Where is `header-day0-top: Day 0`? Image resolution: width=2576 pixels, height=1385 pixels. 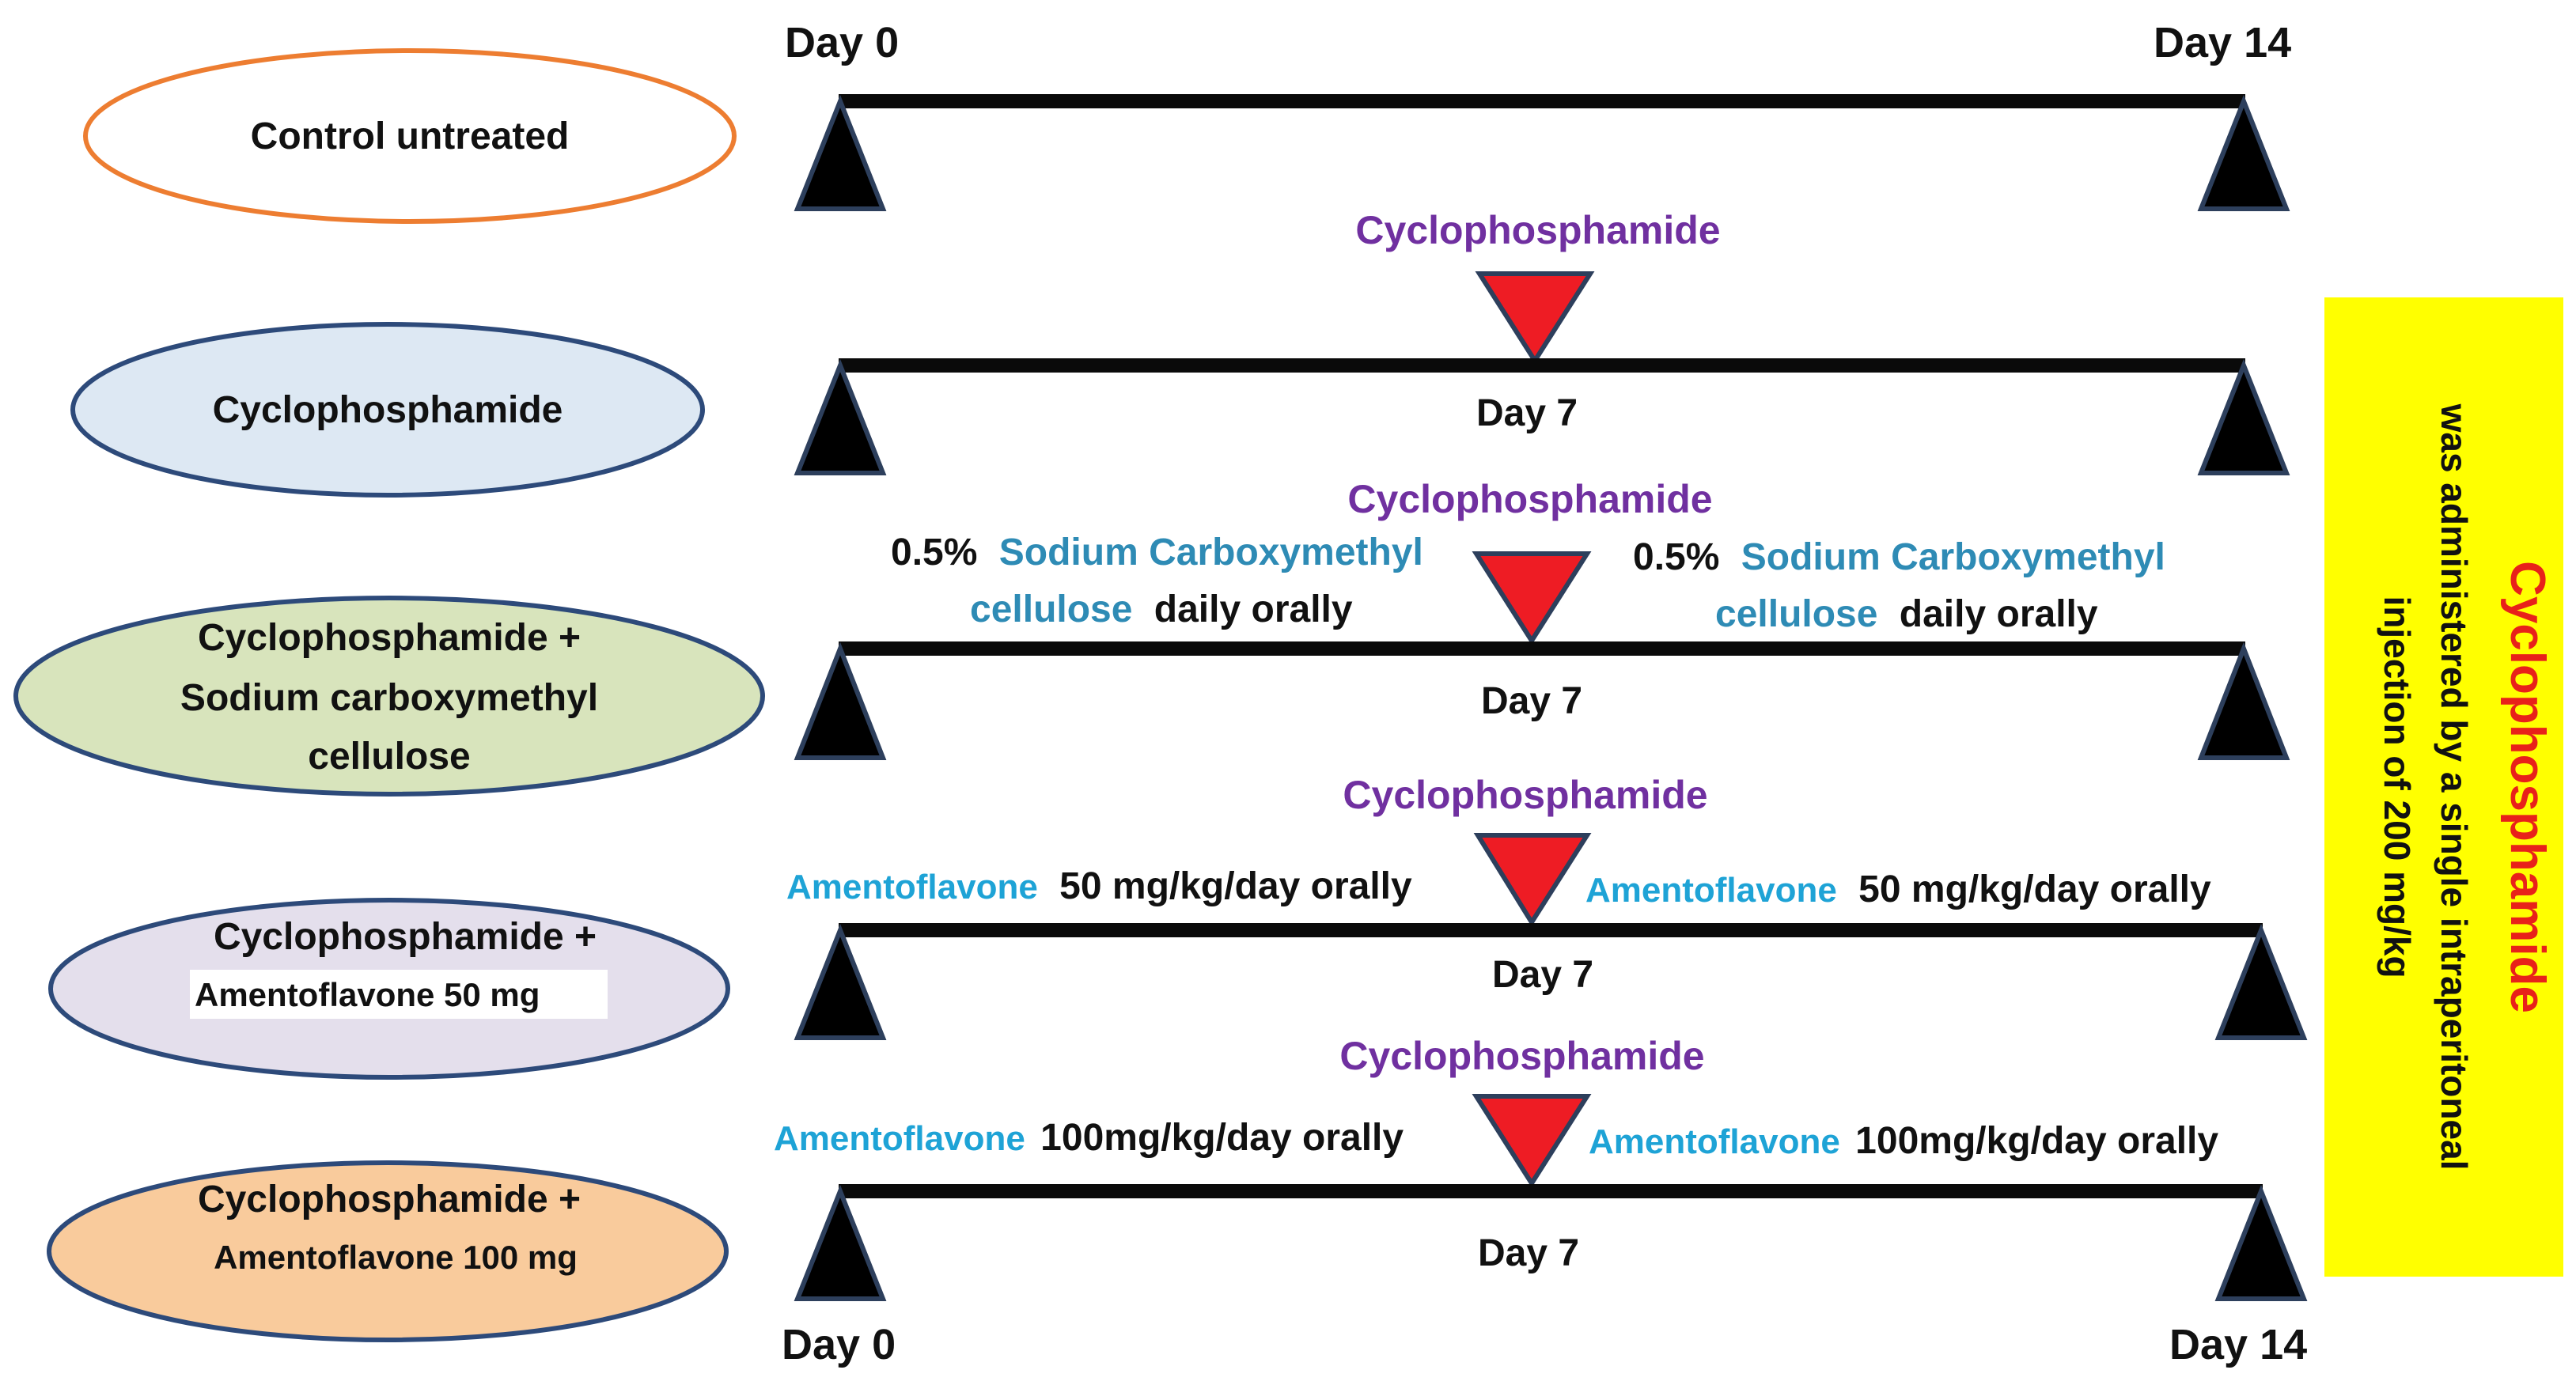
header-day0-top: Day 0 is located at coordinates (842, 42).